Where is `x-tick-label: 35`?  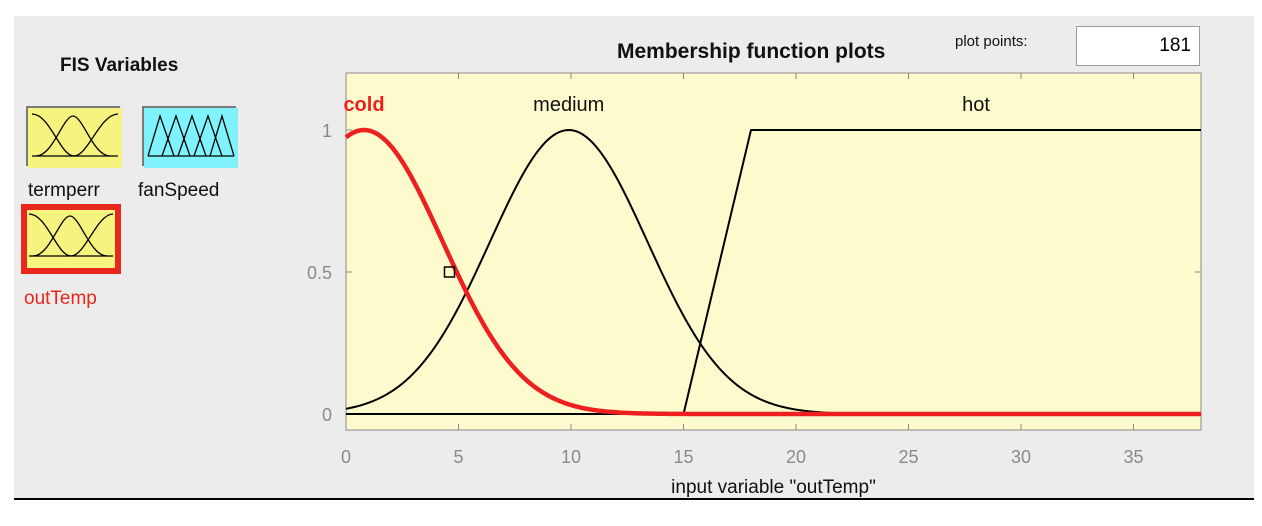 x-tick-label: 35 is located at coordinates (1133, 457).